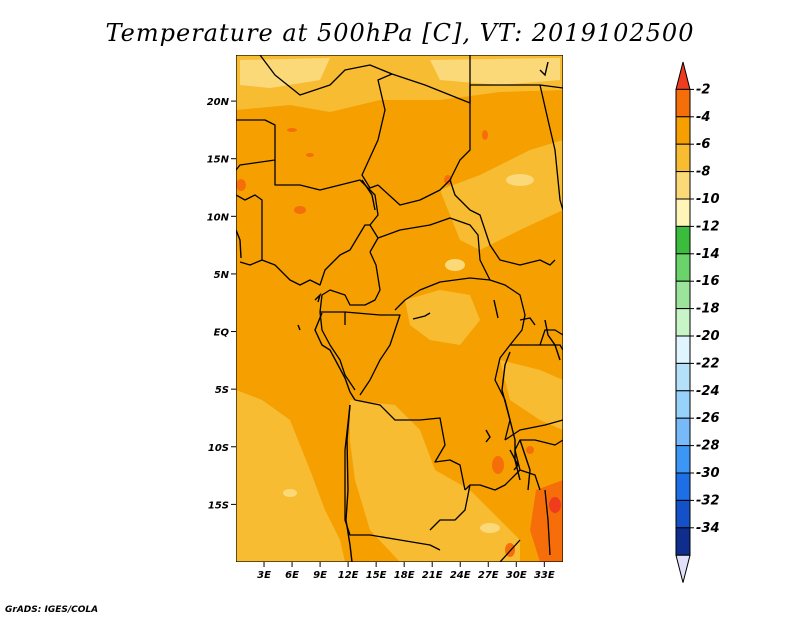 The image size is (800, 618). I want to click on colorbar-label: -34, so click(708, 528).